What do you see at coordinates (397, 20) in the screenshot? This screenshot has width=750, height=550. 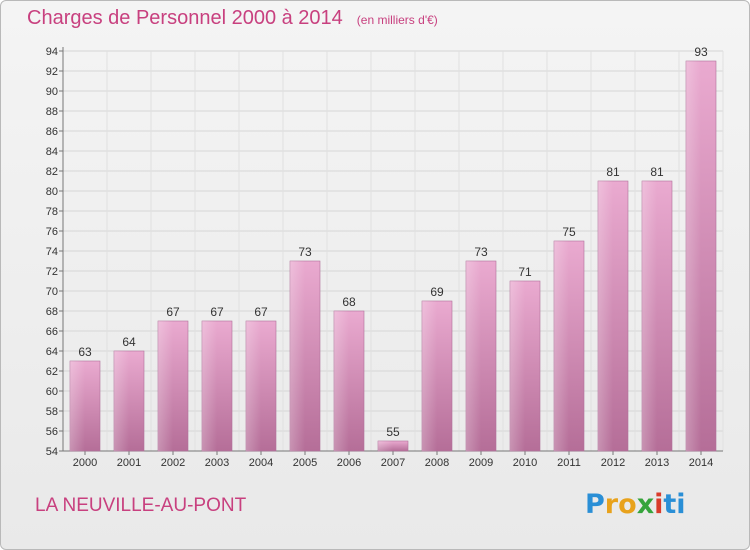 I see `chart-subtitle: (en milliers d'€)` at bounding box center [397, 20].